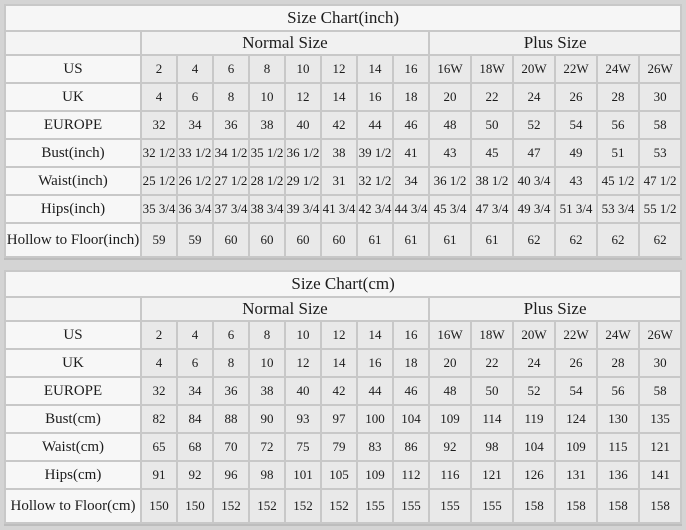 Image resolution: width=686 pixels, height=530 pixels. Describe the element at coordinates (339, 419) in the screenshot. I see `size-cell: 97` at that location.